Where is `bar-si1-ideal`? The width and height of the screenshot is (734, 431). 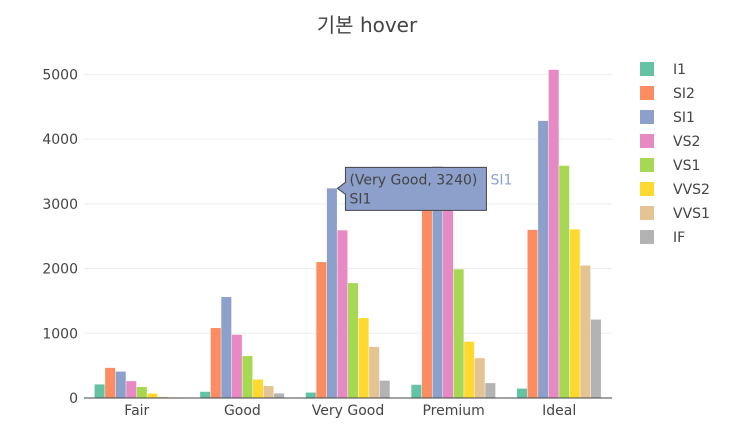 bar-si1-ideal is located at coordinates (543, 259).